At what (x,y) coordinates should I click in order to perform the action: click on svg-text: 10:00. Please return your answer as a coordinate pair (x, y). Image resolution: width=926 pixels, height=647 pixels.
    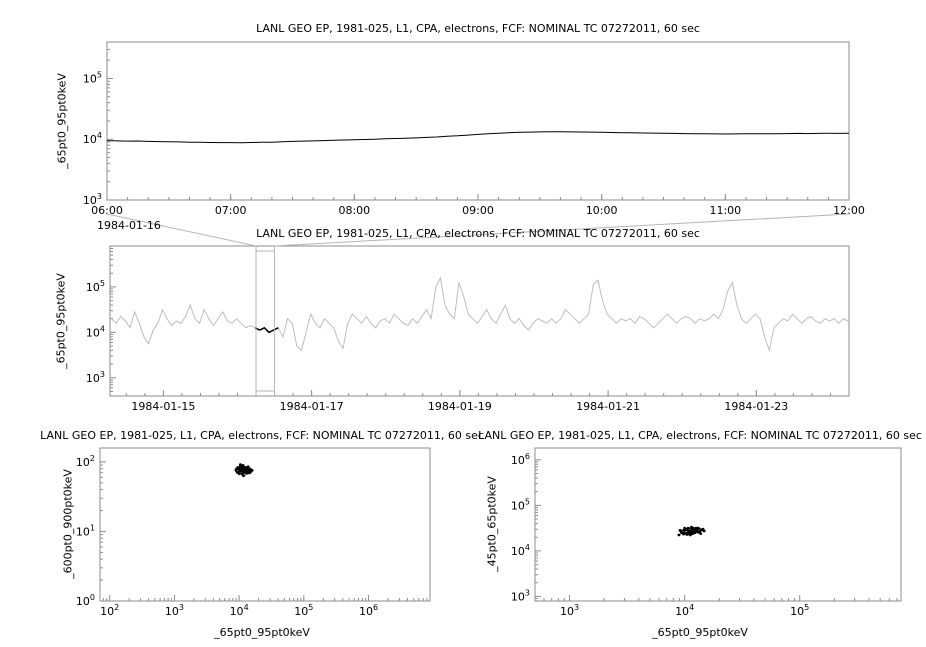
    Looking at the image, I should click on (602, 210).